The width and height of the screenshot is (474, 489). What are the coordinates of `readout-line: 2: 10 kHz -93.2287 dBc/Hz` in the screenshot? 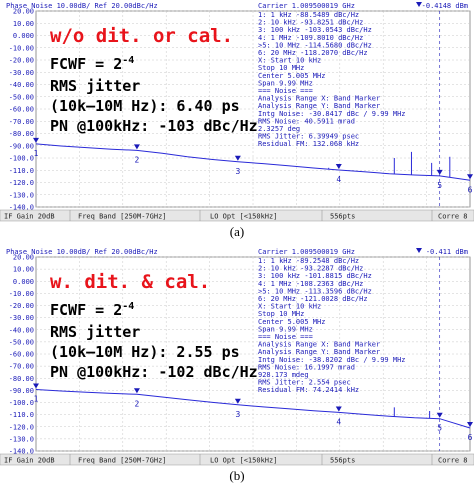 It's located at (310, 269).